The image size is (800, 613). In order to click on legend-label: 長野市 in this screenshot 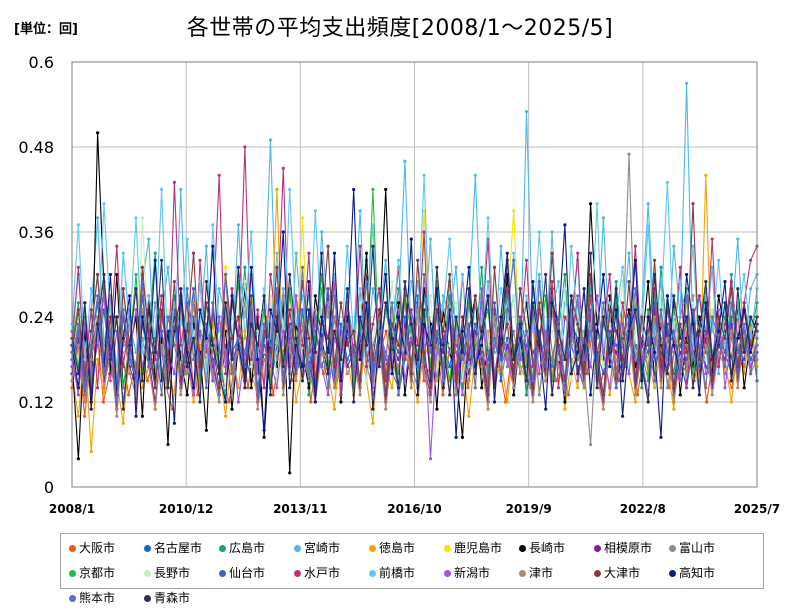, I will do `click(172, 573)`.